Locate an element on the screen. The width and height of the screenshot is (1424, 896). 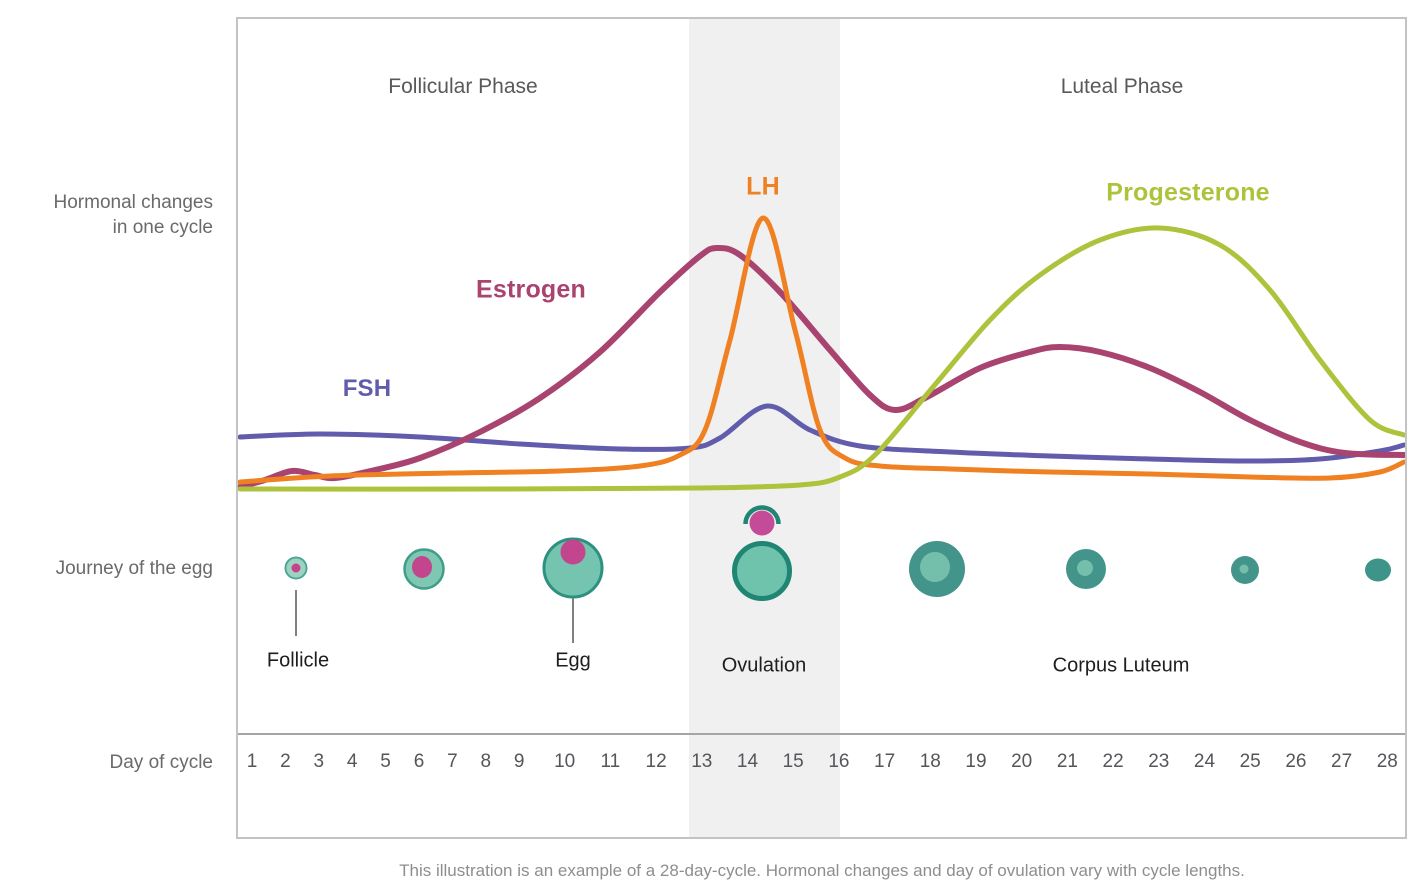
ovulation-notch-rim is located at coordinates (762, 515).